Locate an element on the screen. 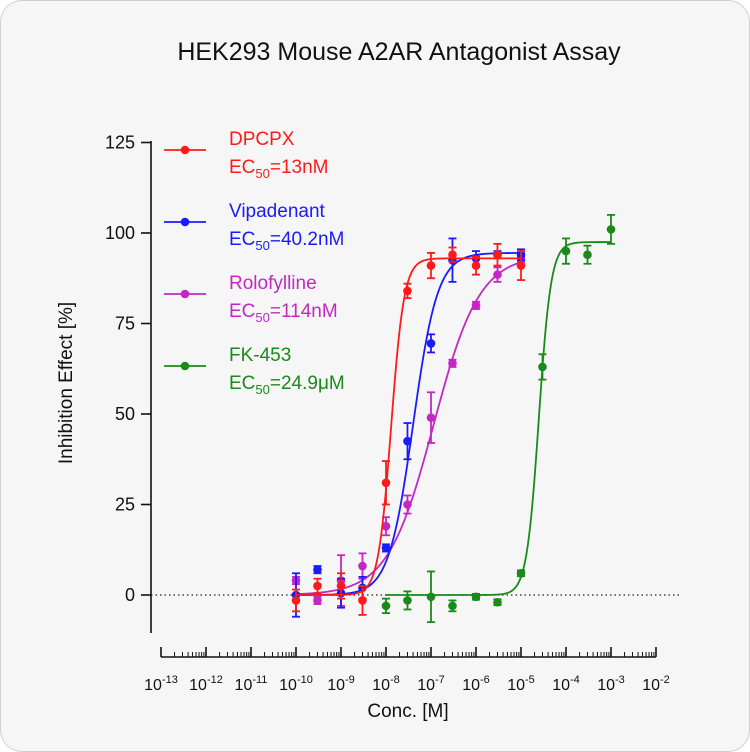 The height and width of the screenshot is (752, 750). x-tick-label: 10⁻¹¹ is located at coordinates (251, 684).